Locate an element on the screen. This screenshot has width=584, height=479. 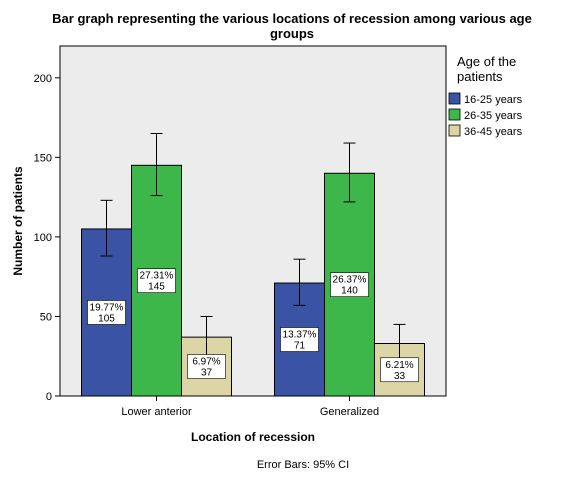
y-axis: 0 50 100 150 200 is located at coordinates (47, 238).